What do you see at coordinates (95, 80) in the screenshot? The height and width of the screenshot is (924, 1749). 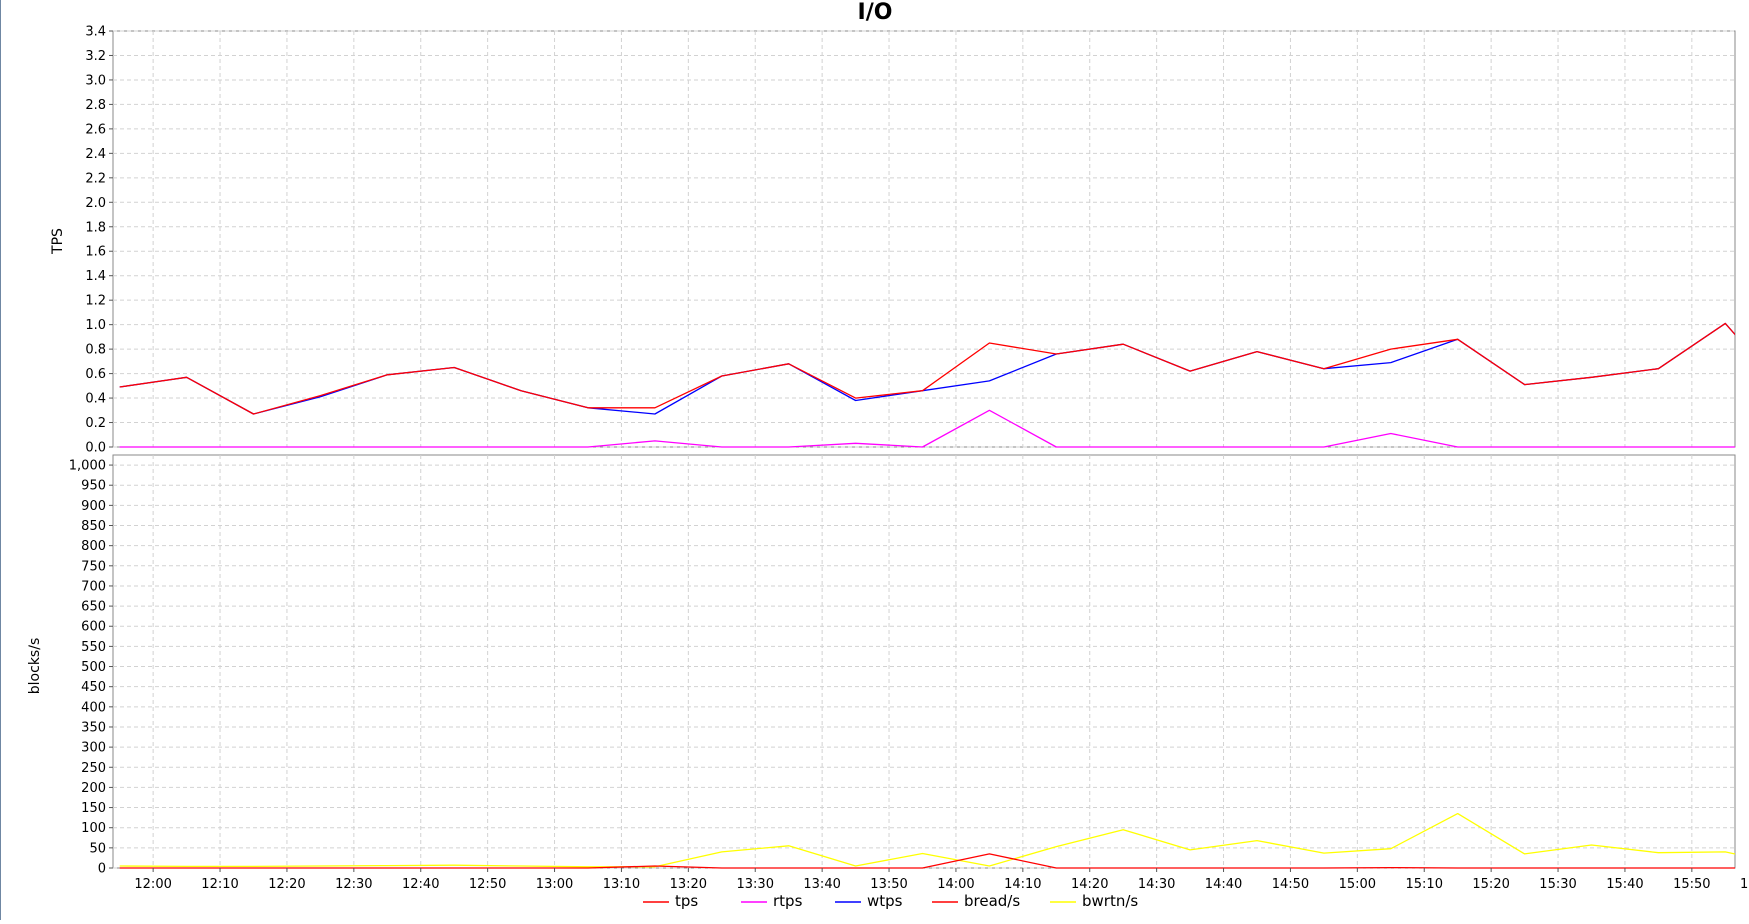 I see `y-tick-label: 3.0` at bounding box center [95, 80].